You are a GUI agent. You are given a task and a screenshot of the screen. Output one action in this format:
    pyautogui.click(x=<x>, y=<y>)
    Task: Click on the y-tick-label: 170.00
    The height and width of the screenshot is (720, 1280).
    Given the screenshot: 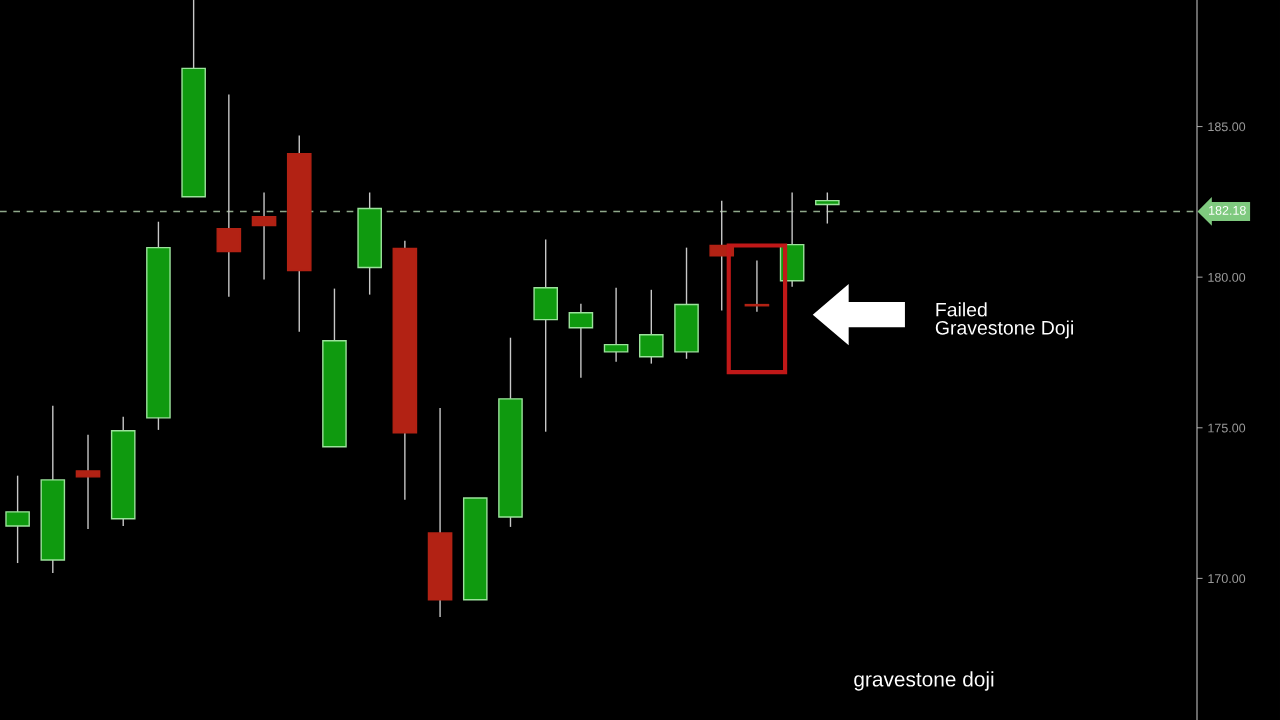 What is the action you would take?
    pyautogui.click(x=1227, y=579)
    